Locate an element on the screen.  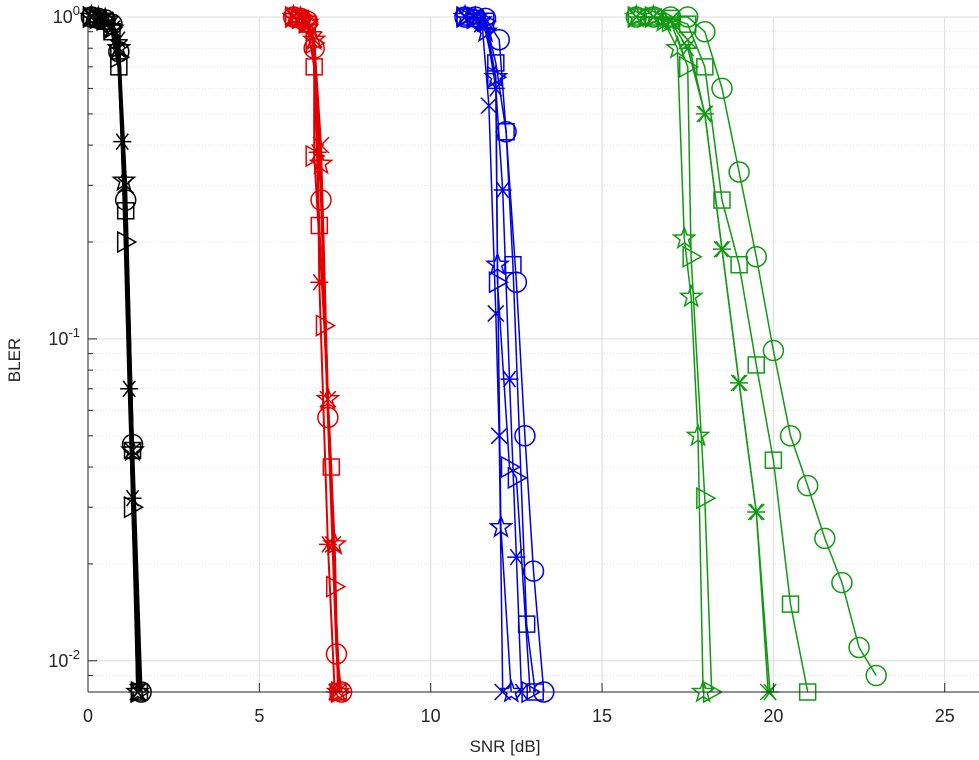
y-tick-label: 10⁻¹ is located at coordinates (64, 337).